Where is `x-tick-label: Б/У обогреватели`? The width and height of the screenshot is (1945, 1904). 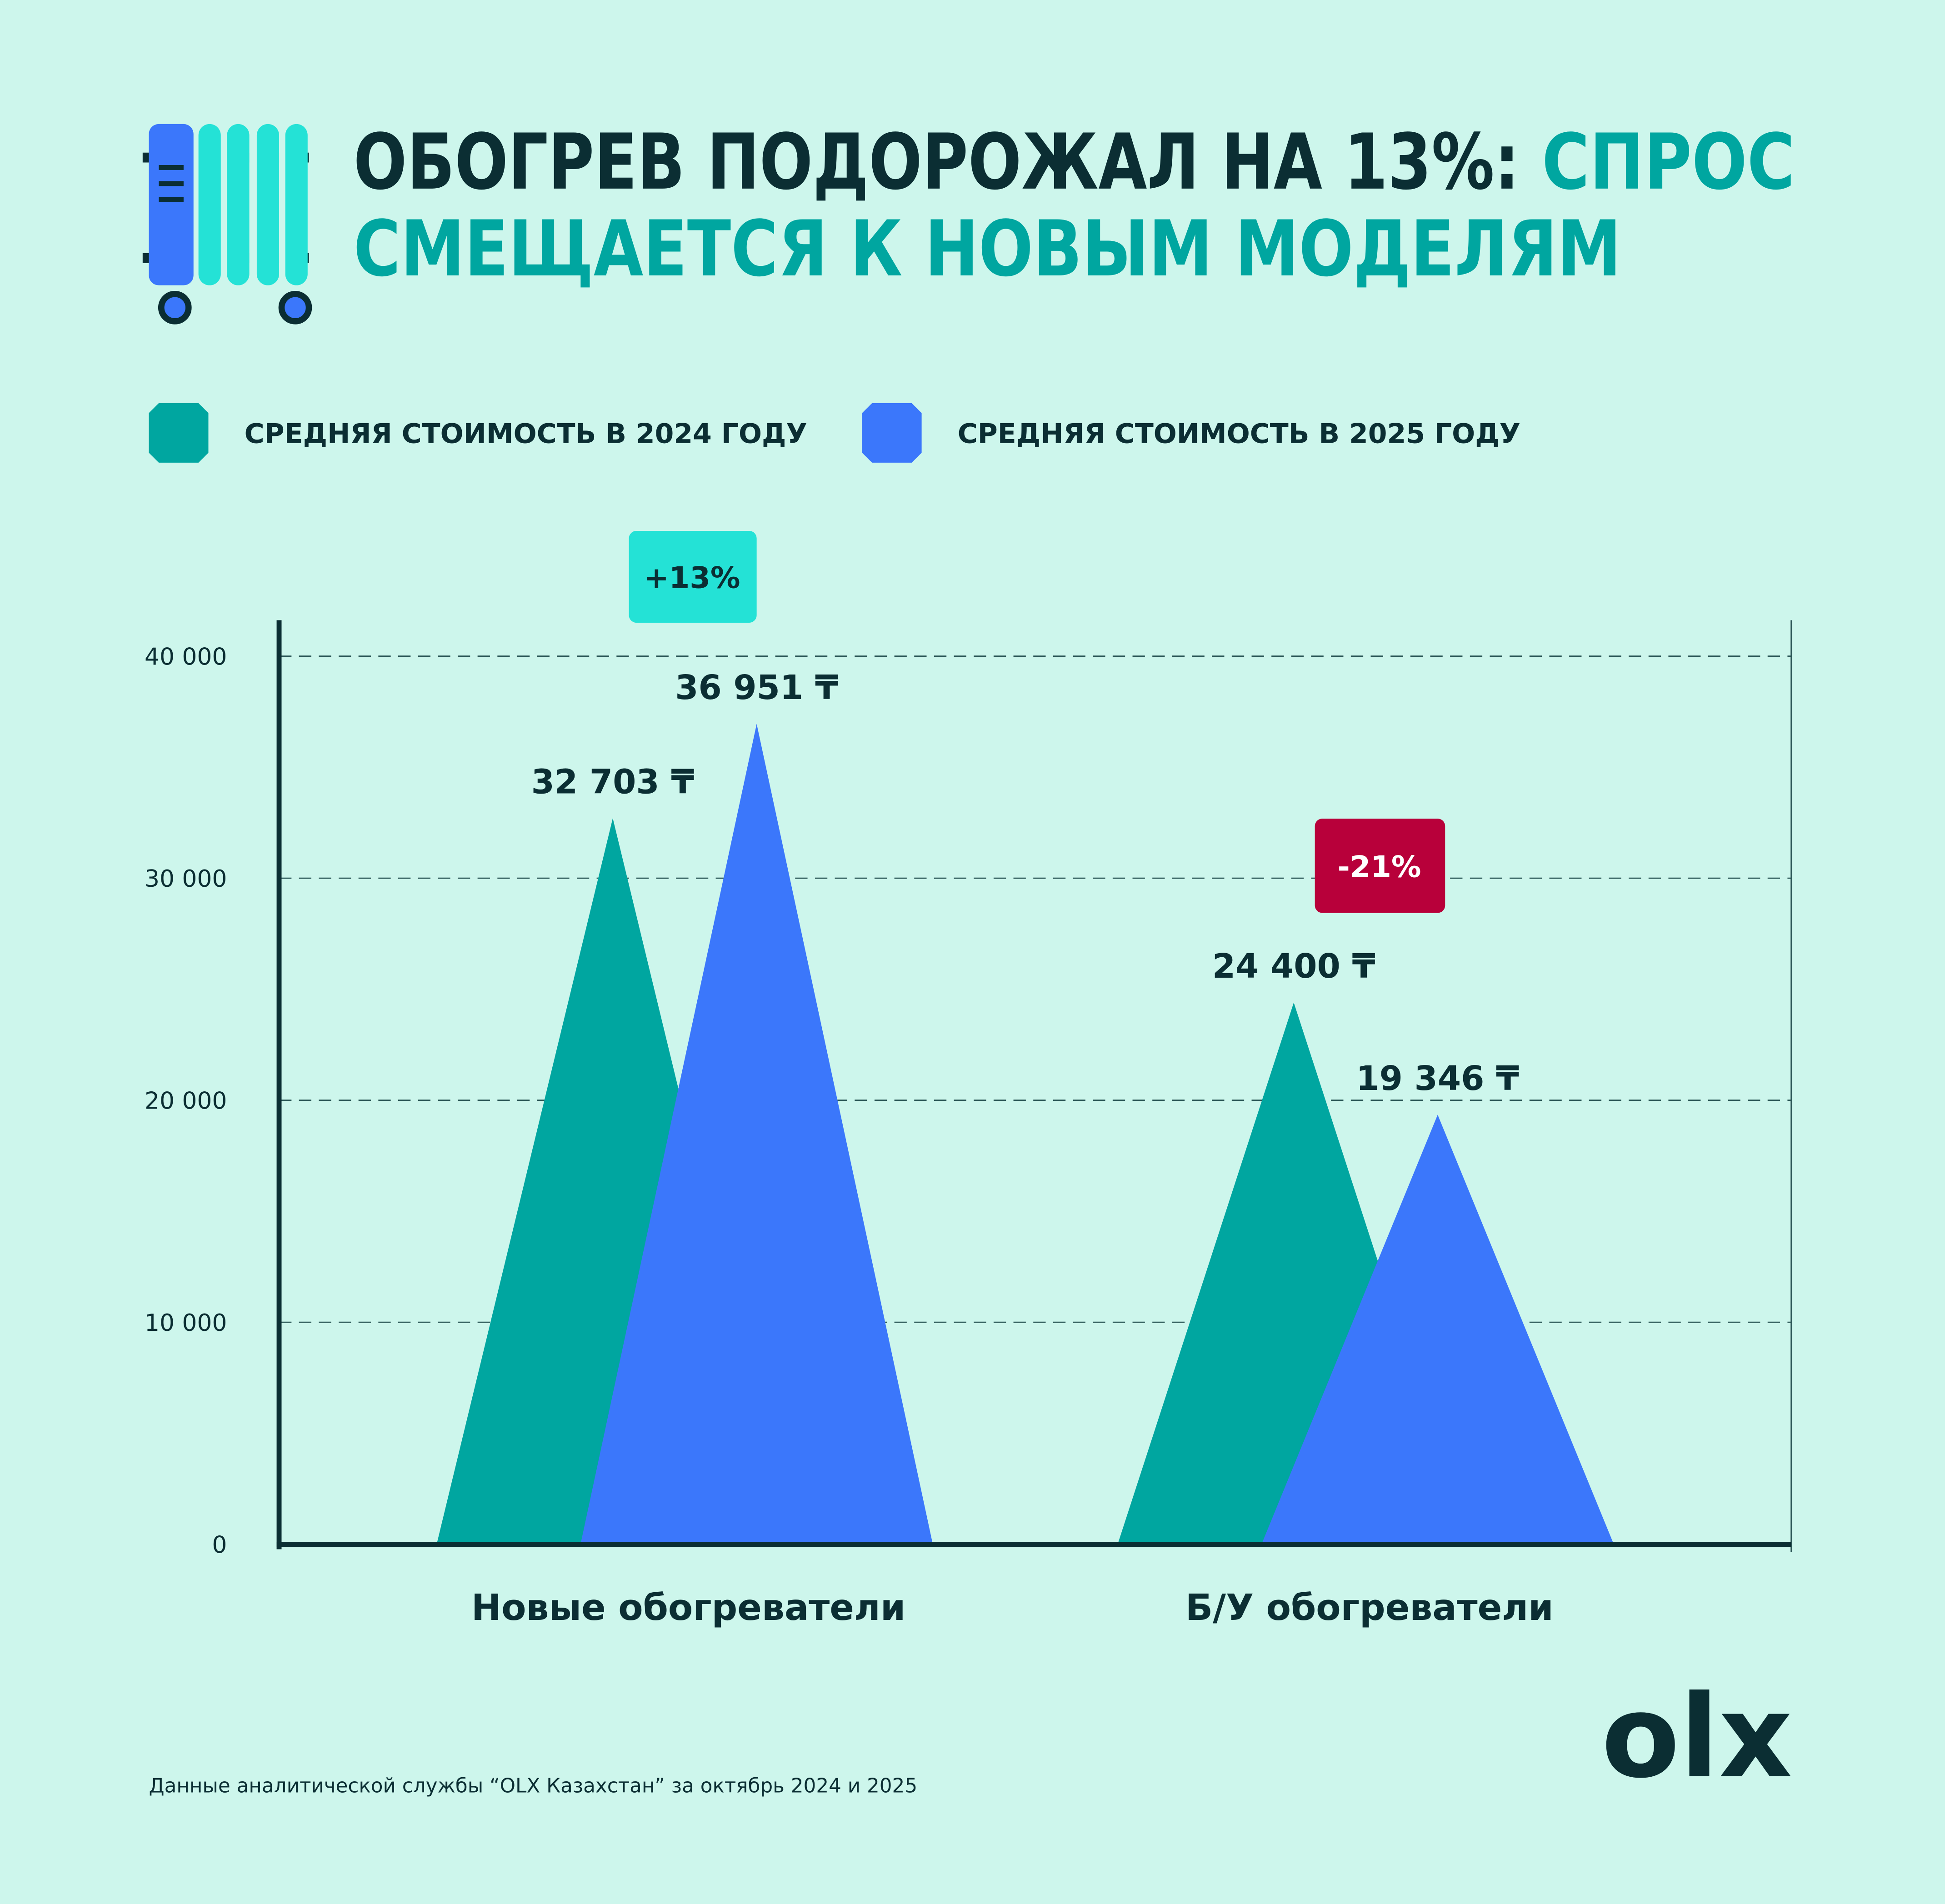
x-tick-label: Б/У обогреватели is located at coordinates (1369, 1608).